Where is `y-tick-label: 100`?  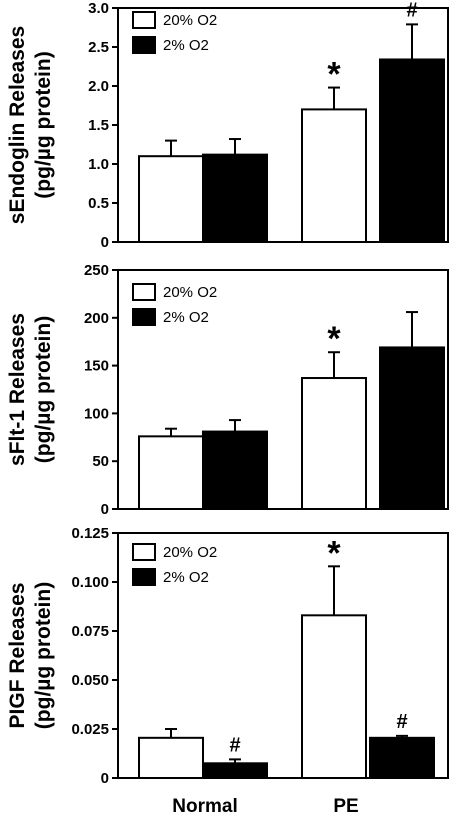 y-tick-label: 100 is located at coordinates (96, 413).